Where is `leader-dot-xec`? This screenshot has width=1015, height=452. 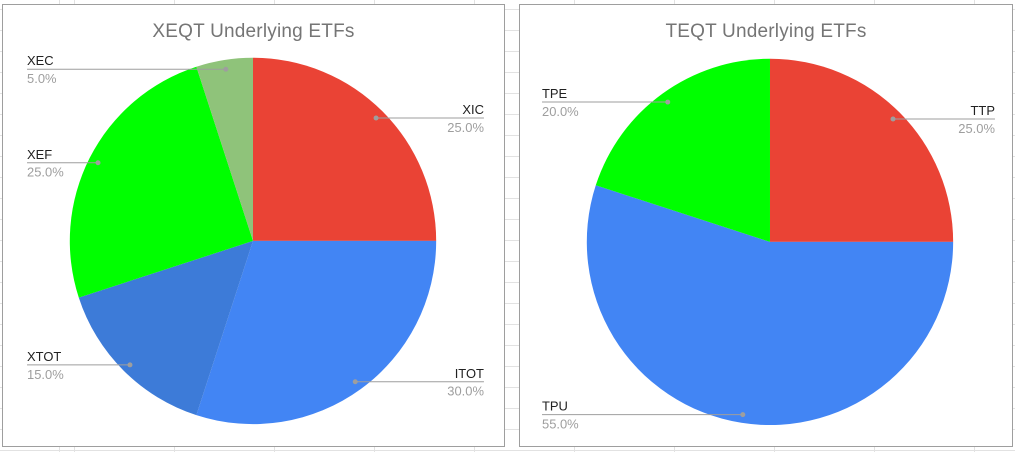 leader-dot-xec is located at coordinates (226, 69).